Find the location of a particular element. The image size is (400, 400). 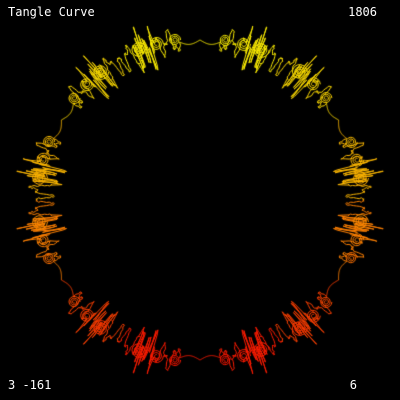

symmetry-order: 6 is located at coordinates (353, 385).